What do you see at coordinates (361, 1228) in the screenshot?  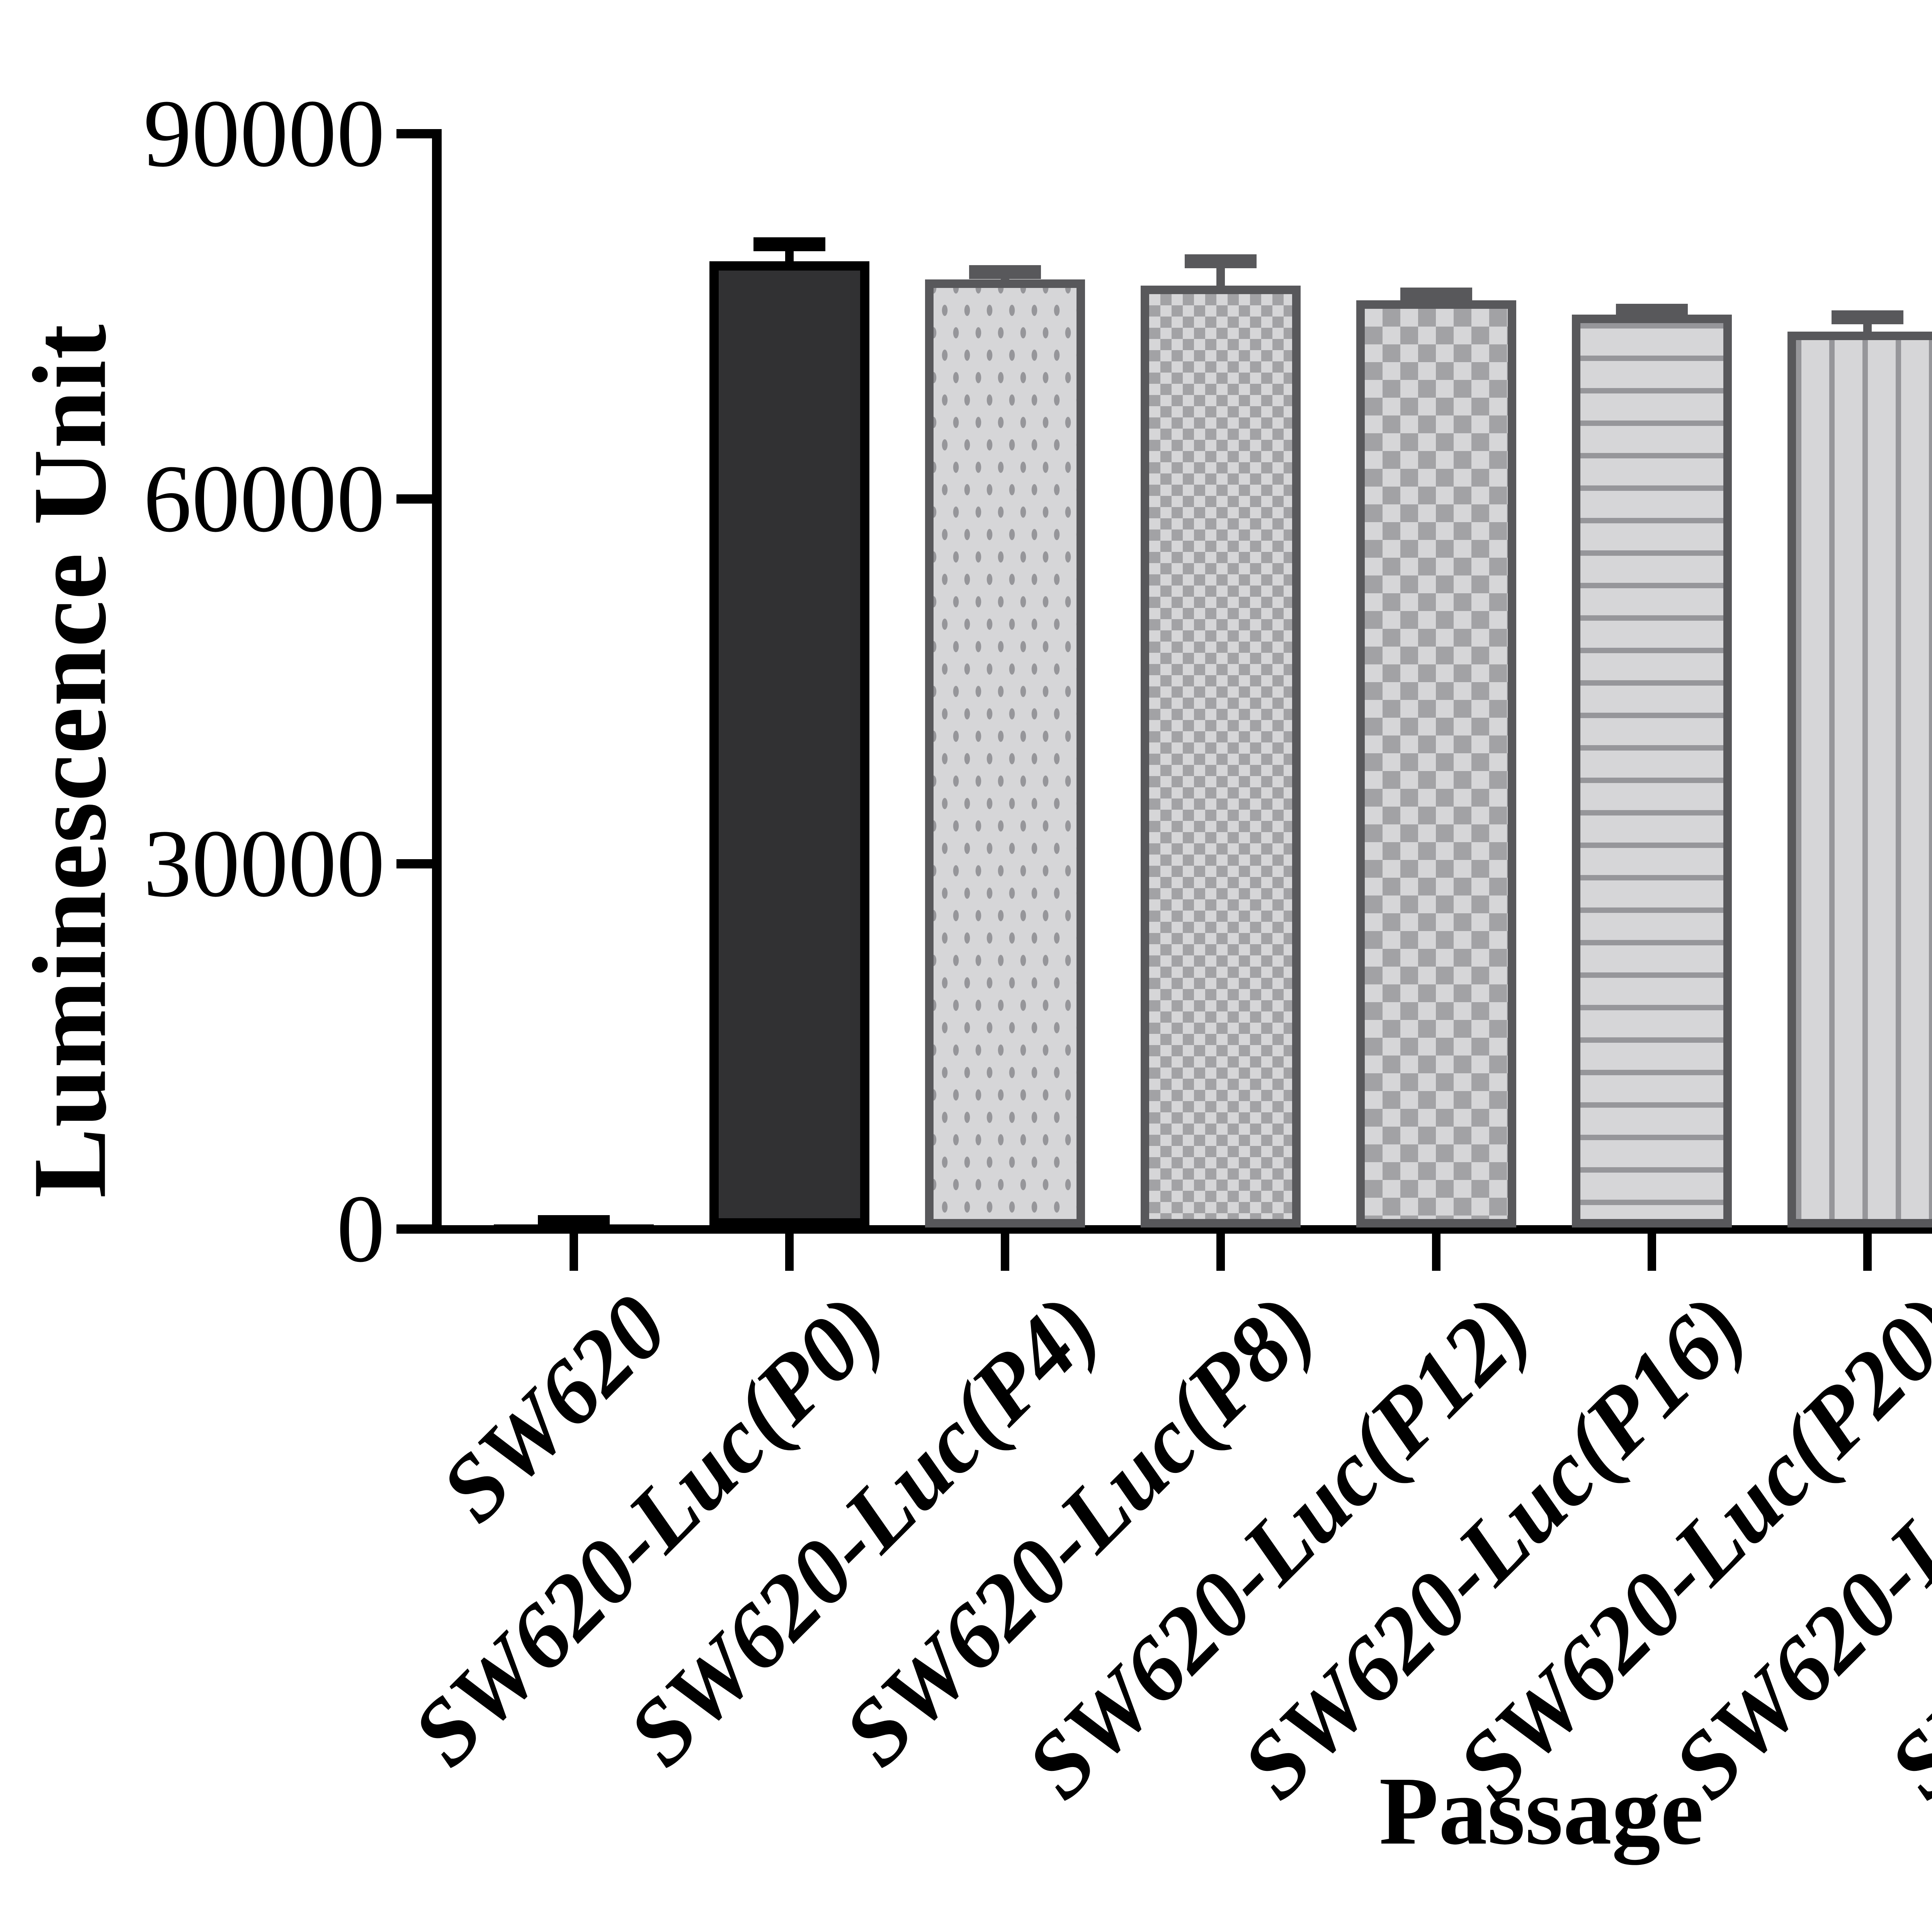 I see `y-axis-tick-label: 0` at bounding box center [361, 1228].